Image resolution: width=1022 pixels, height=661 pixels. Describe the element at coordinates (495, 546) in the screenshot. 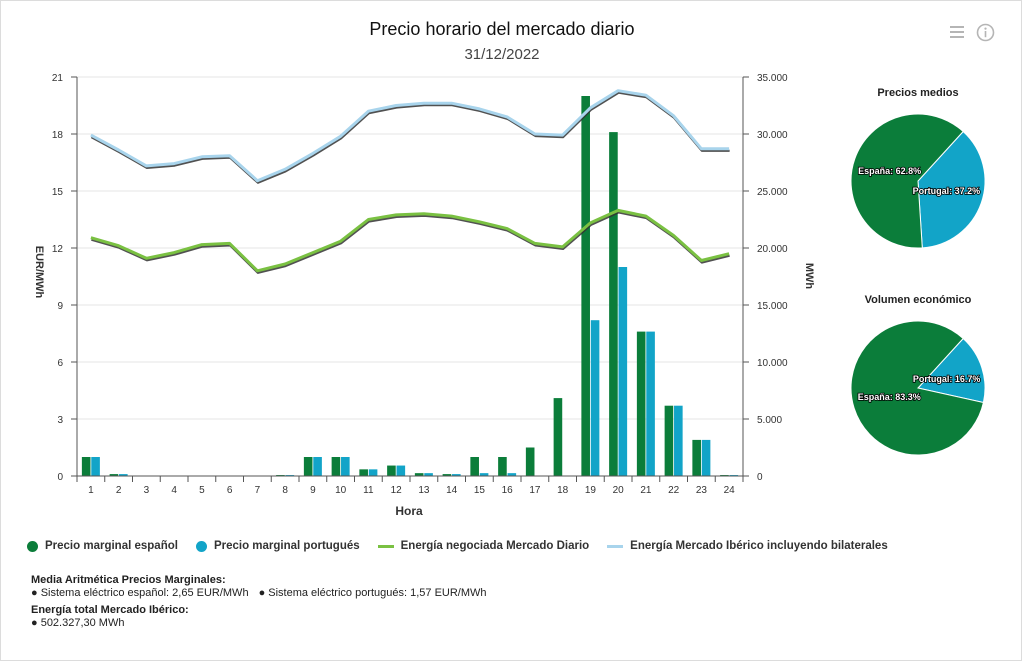

I see `legend-label: Energía negociada Mercado Diario` at that location.